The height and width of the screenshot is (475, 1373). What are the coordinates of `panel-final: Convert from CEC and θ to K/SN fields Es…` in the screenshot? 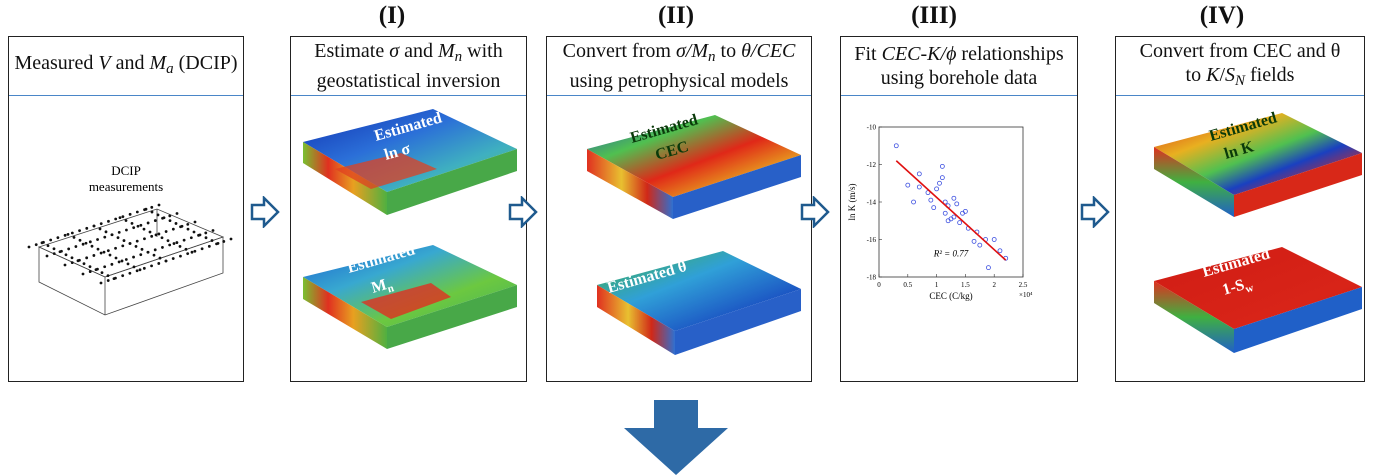 It's located at (1240, 209).